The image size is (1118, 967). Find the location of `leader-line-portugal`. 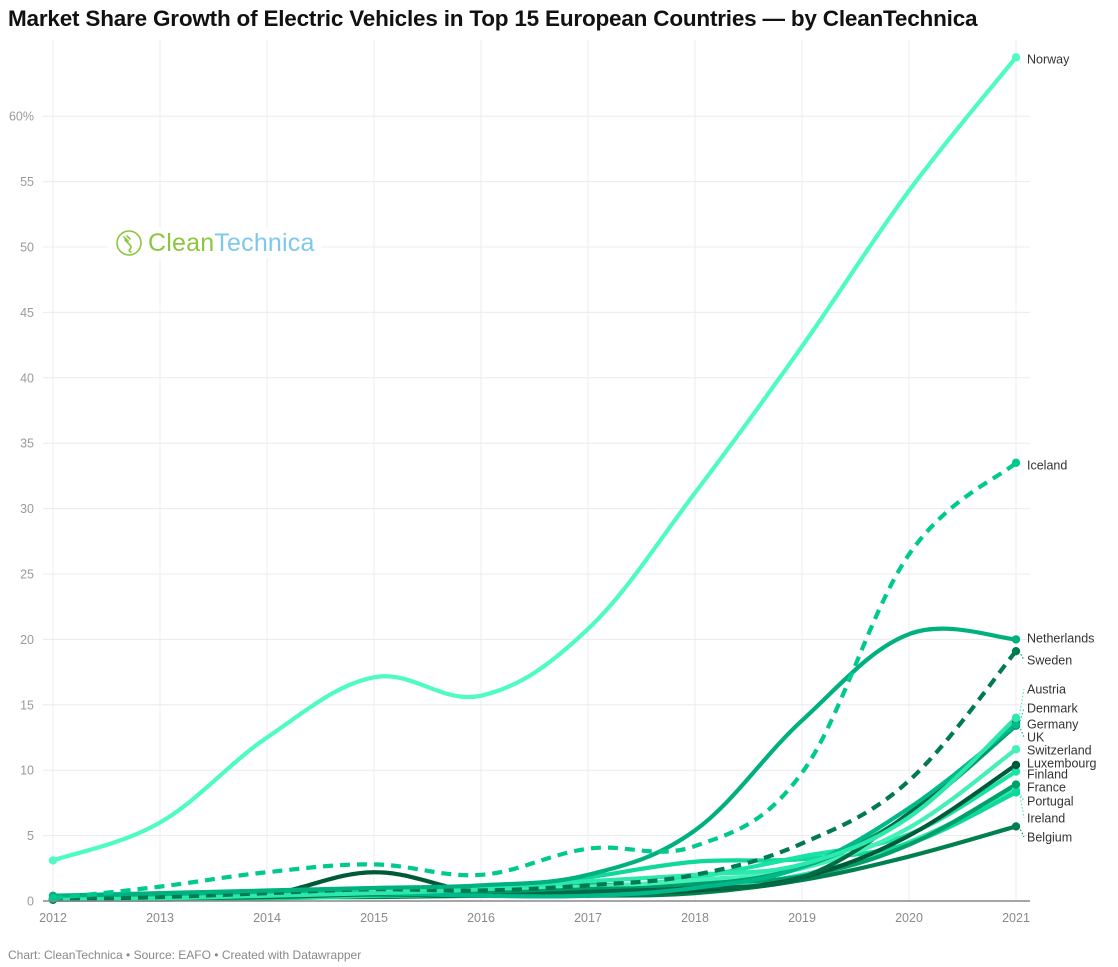

leader-line-portugal is located at coordinates (1021, 797).